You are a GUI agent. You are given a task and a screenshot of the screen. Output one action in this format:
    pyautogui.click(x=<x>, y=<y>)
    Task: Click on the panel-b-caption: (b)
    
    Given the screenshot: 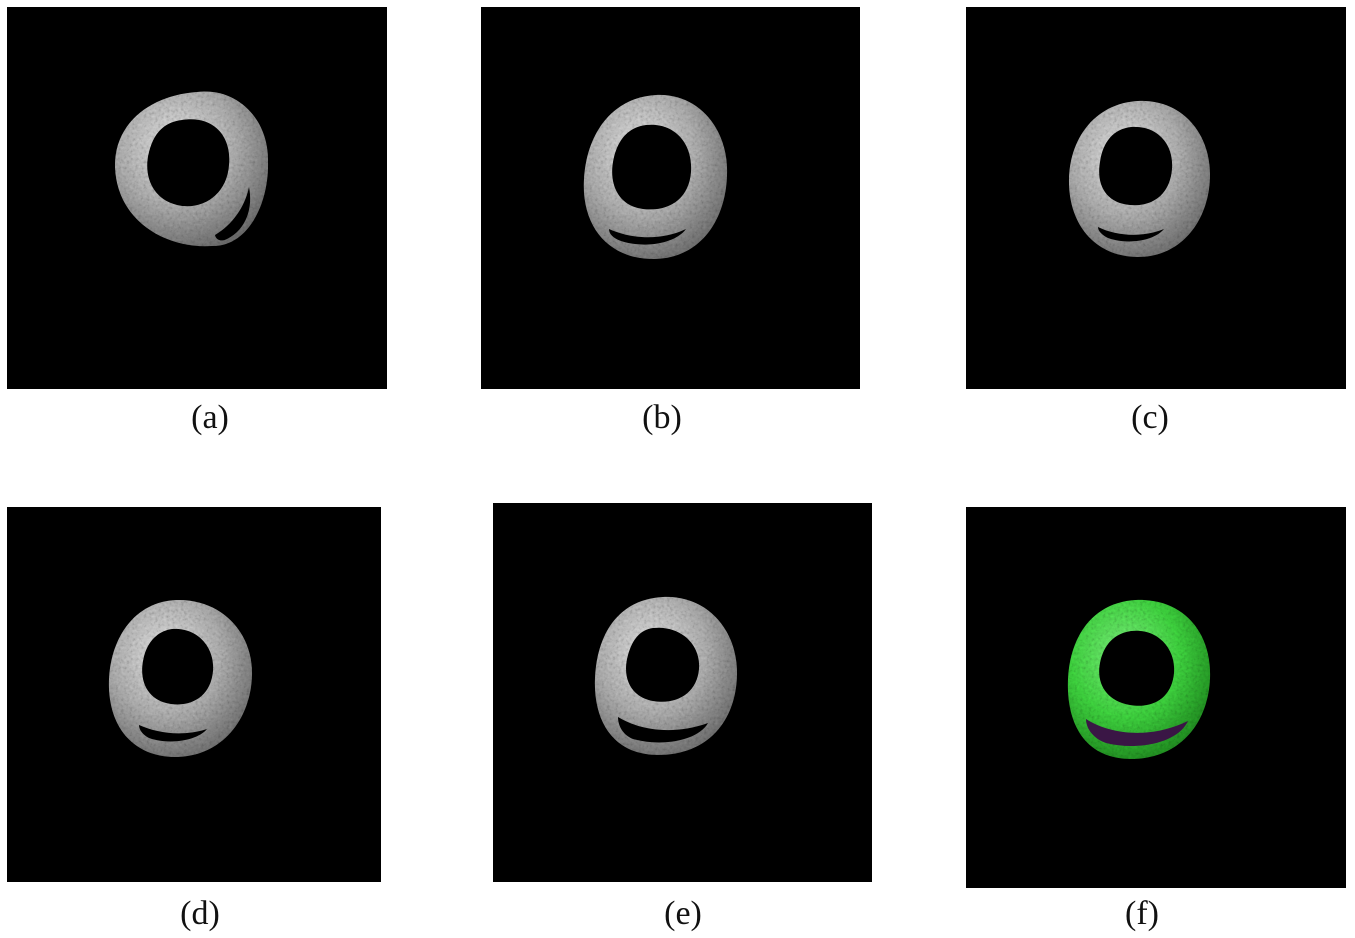 What is the action you would take?
    pyautogui.click(x=662, y=417)
    